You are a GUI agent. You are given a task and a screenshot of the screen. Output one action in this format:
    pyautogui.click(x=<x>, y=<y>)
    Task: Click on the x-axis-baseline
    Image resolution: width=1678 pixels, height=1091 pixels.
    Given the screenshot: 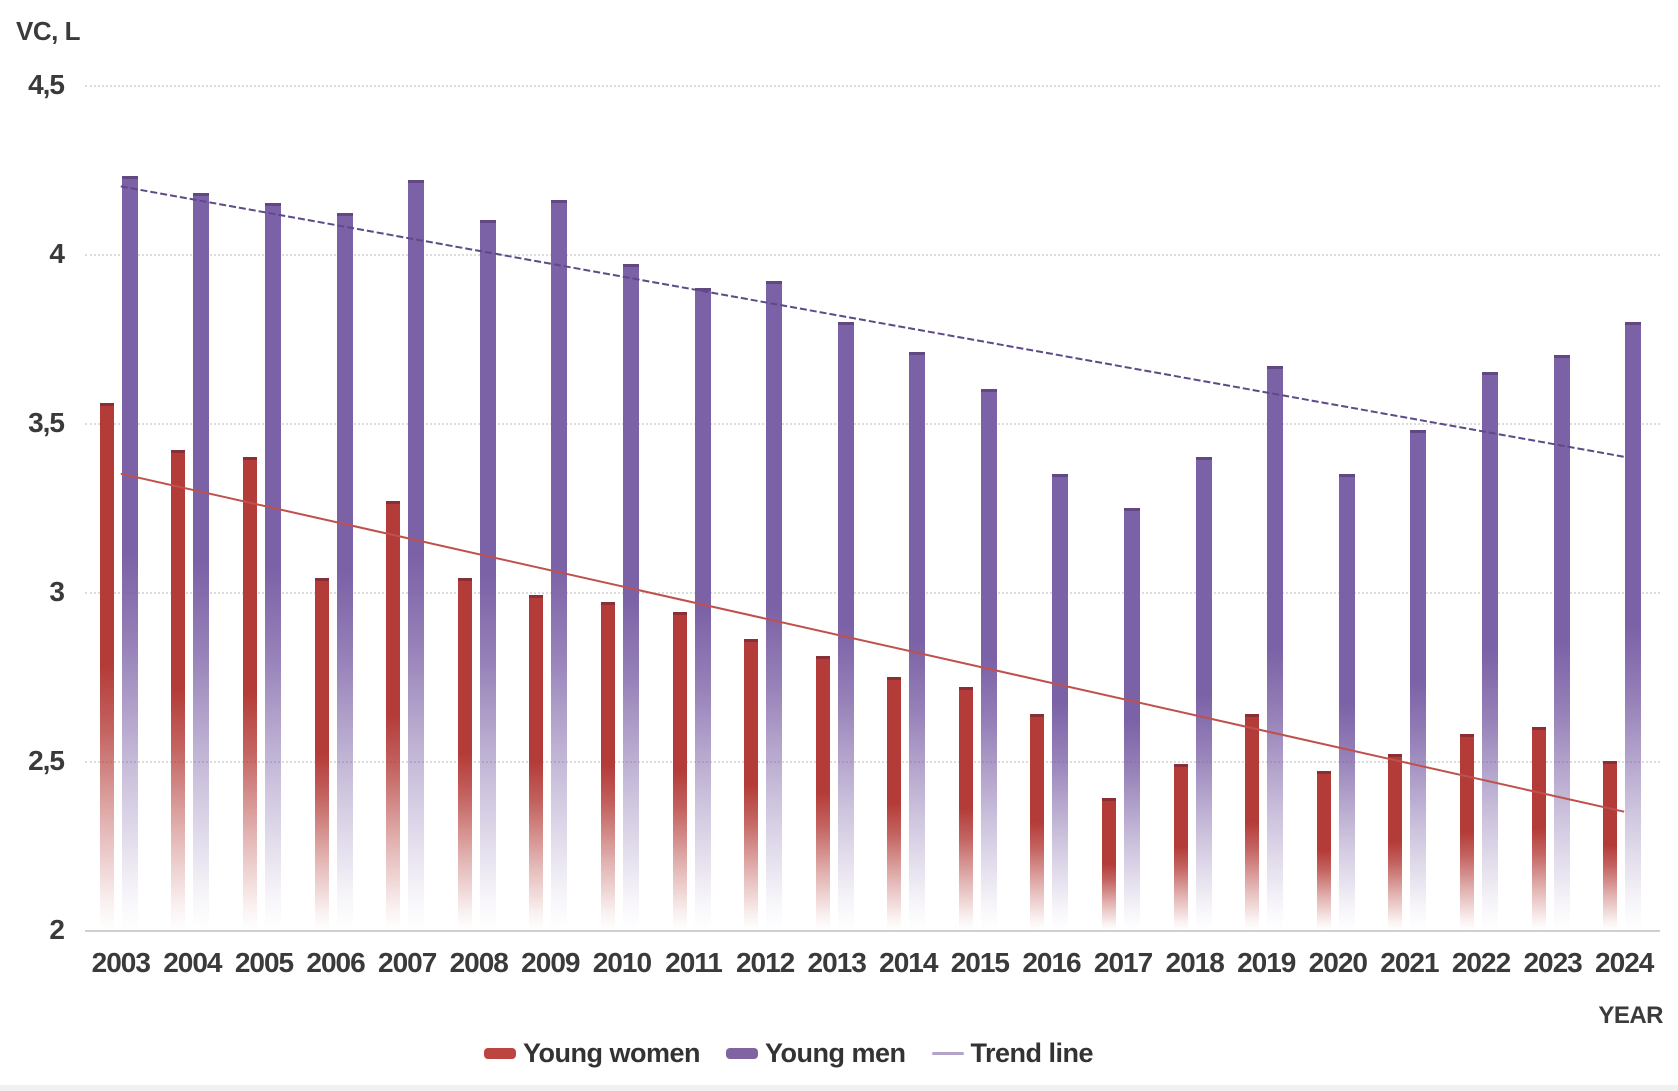 What is the action you would take?
    pyautogui.click(x=872, y=931)
    